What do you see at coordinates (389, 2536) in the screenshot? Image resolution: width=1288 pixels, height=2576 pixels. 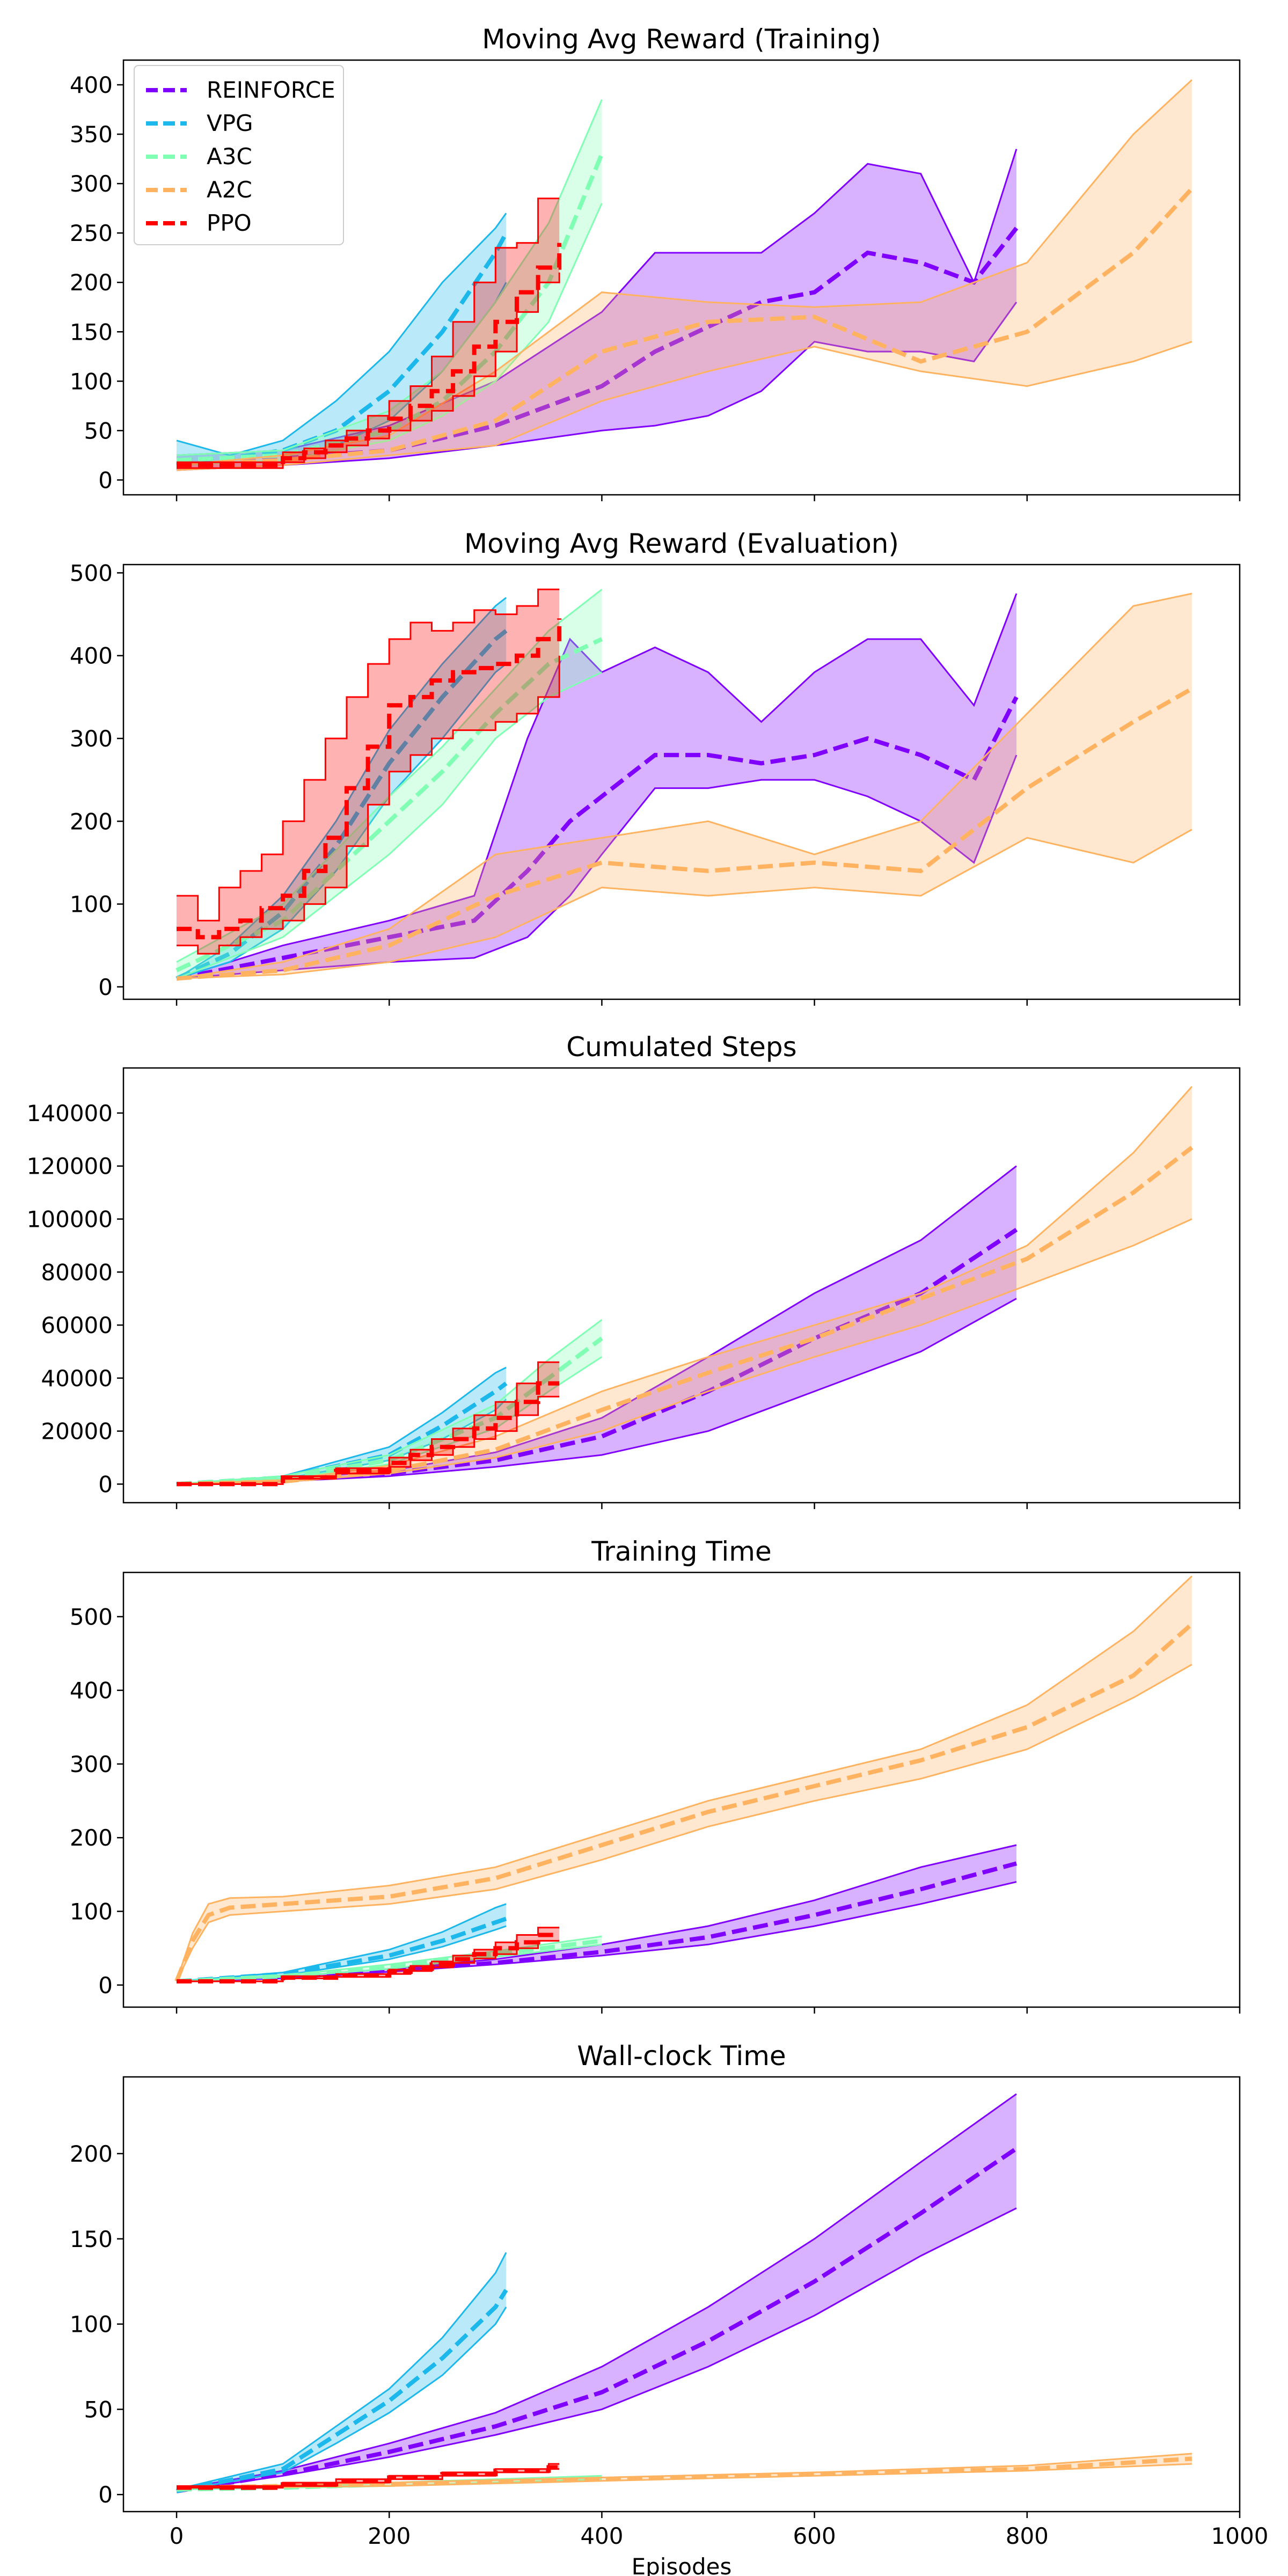 I see `x-tick-label: 200` at bounding box center [389, 2536].